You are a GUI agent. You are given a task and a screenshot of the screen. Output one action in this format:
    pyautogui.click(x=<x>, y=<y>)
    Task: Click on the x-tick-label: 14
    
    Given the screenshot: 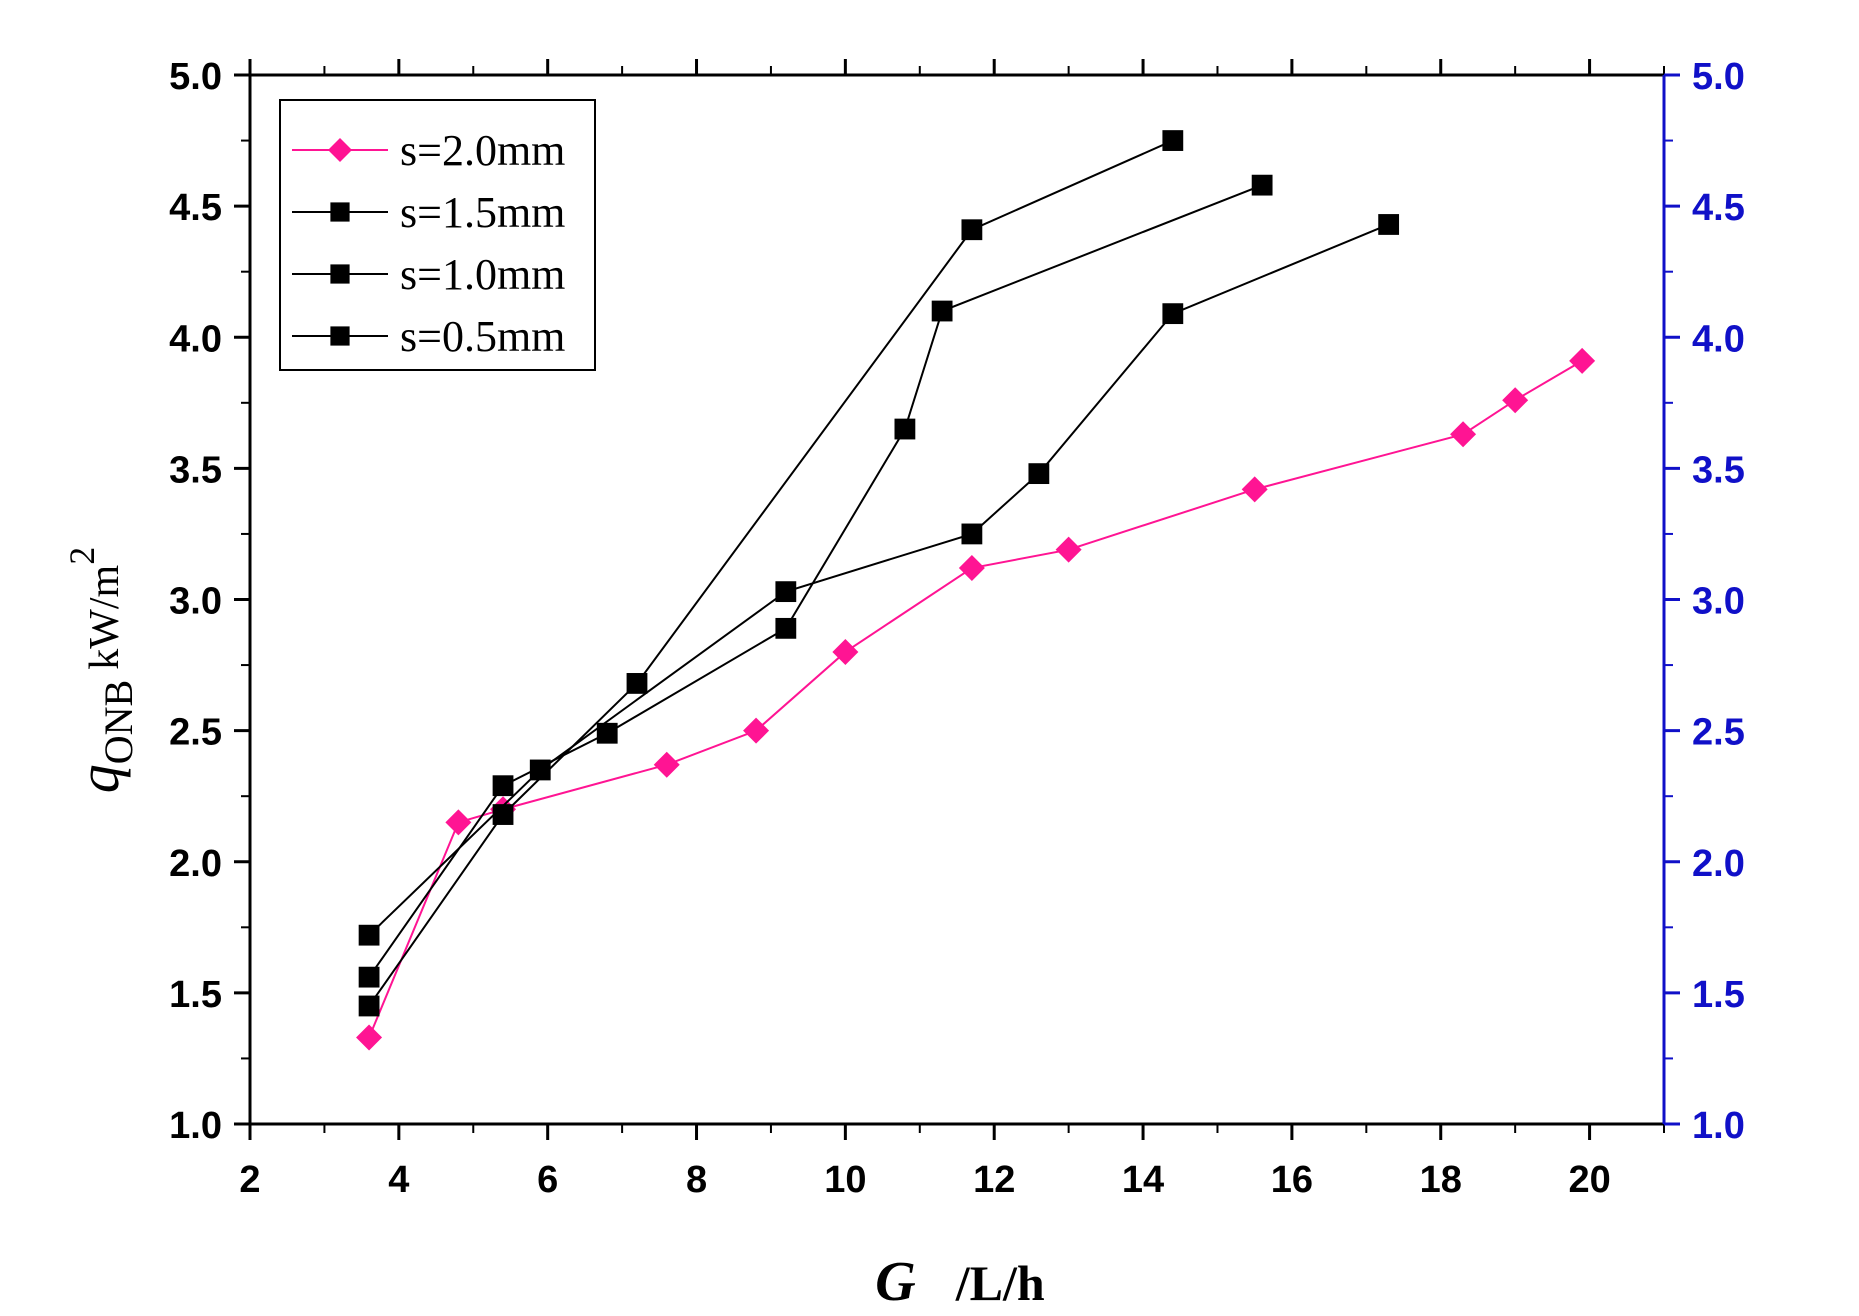 What is the action you would take?
    pyautogui.click(x=1143, y=1180)
    